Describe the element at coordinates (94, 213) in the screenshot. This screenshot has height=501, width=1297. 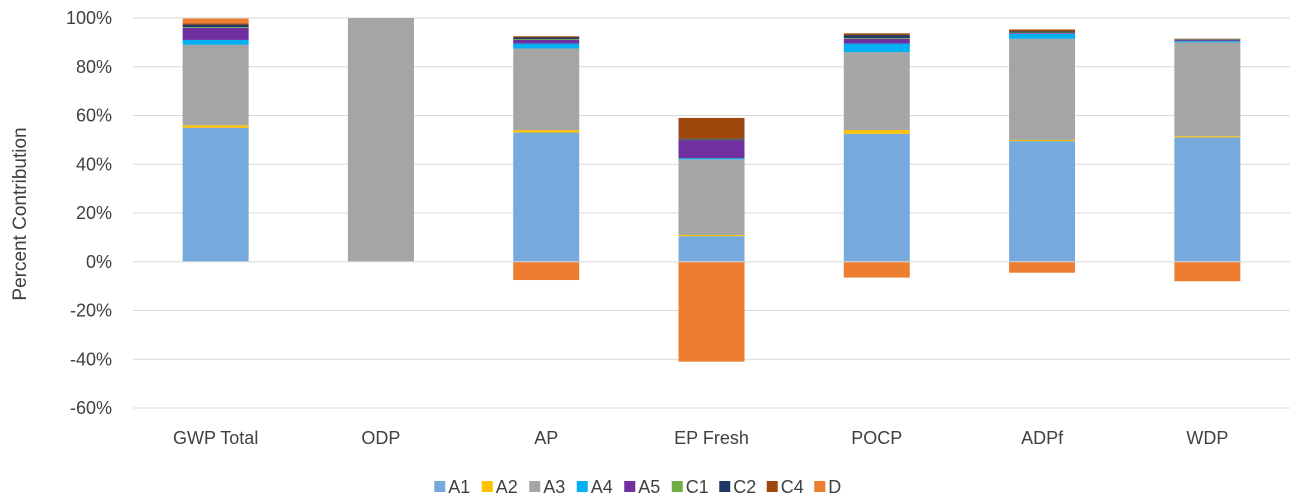
I see `y-tick-label: 20%` at that location.